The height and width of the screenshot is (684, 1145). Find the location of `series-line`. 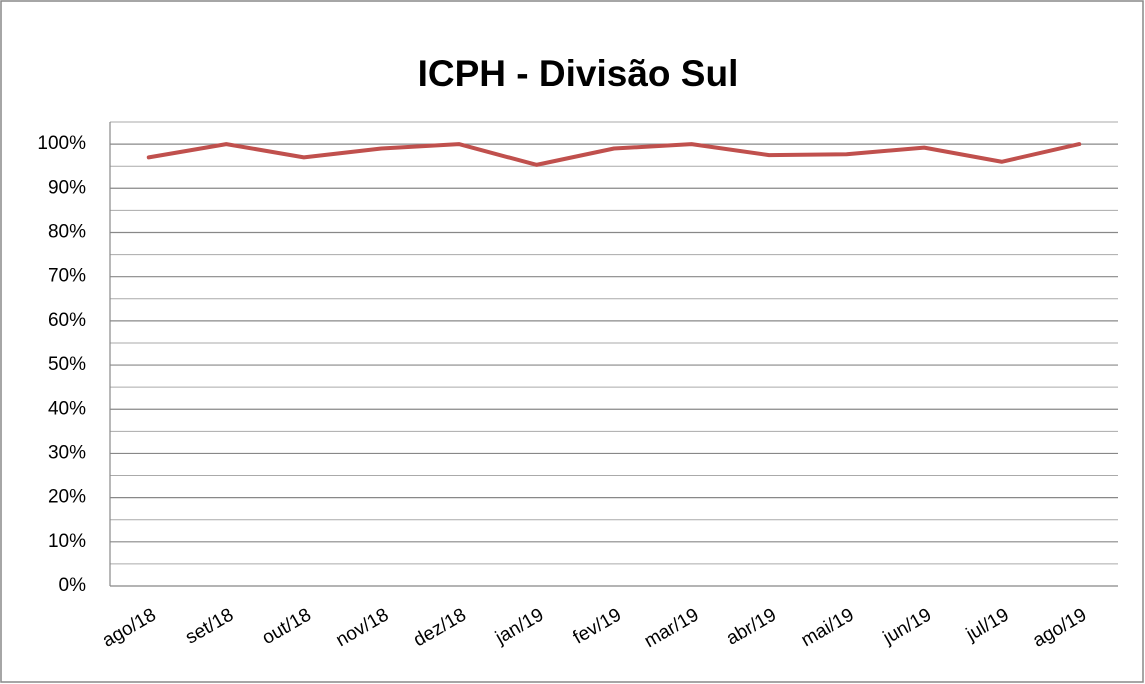

series-line is located at coordinates (614, 154).